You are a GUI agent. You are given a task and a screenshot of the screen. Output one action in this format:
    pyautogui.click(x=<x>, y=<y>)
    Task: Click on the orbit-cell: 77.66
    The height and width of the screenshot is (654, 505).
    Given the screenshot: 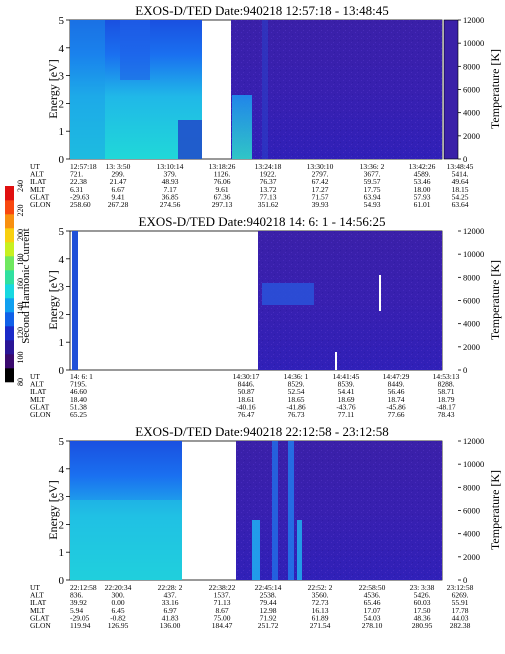 What is the action you would take?
    pyautogui.click(x=396, y=414)
    